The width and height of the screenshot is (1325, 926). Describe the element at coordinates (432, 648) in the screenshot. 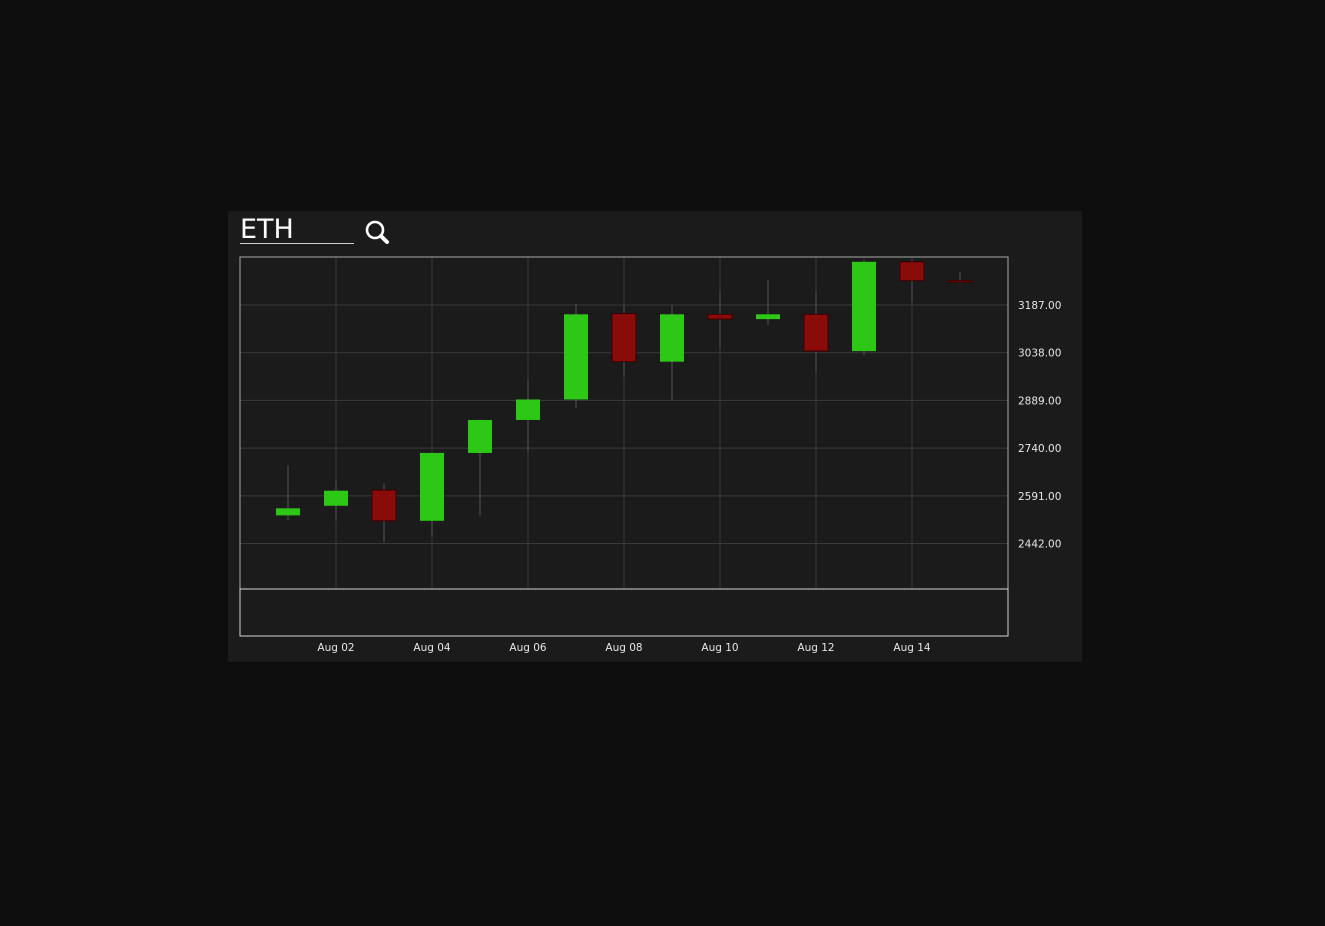

I see `x-tick-label: Aug 04` at that location.